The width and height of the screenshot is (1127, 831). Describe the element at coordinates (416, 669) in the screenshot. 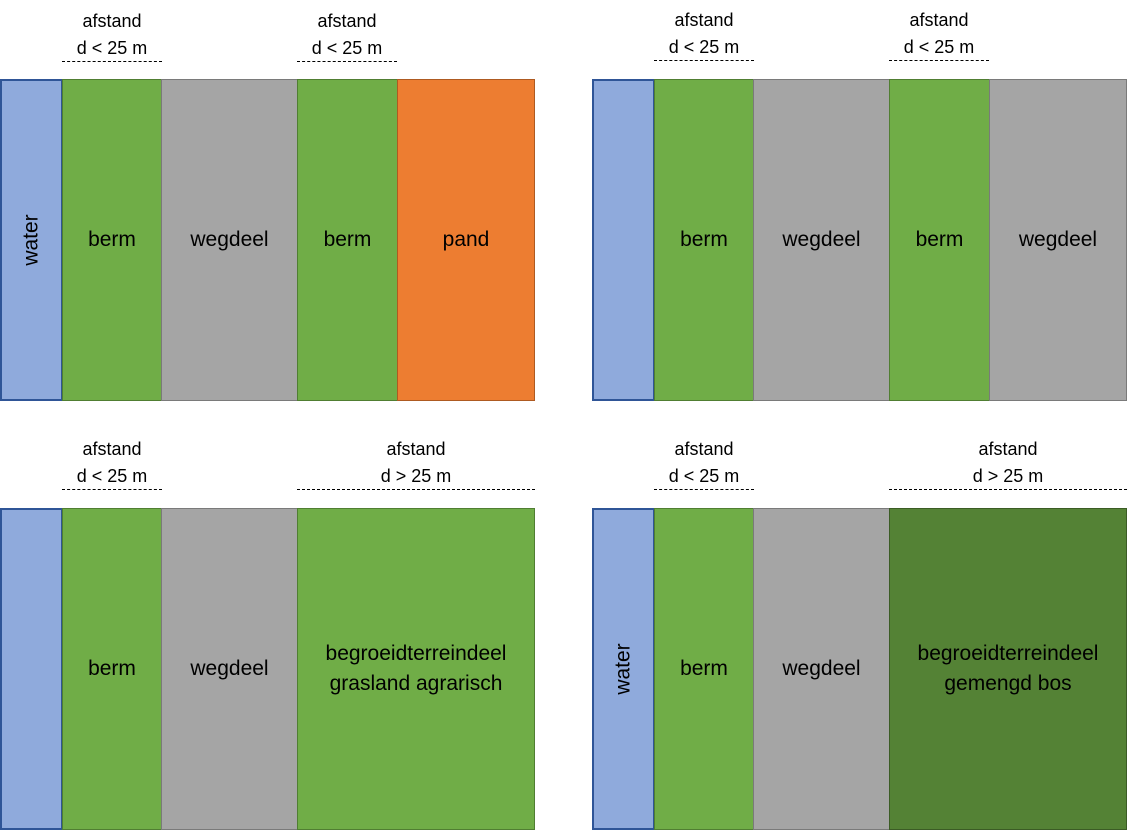

I see `zone-begroeidterreindeel-grasland: begroeidterreindeel grasland agrarisch` at that location.